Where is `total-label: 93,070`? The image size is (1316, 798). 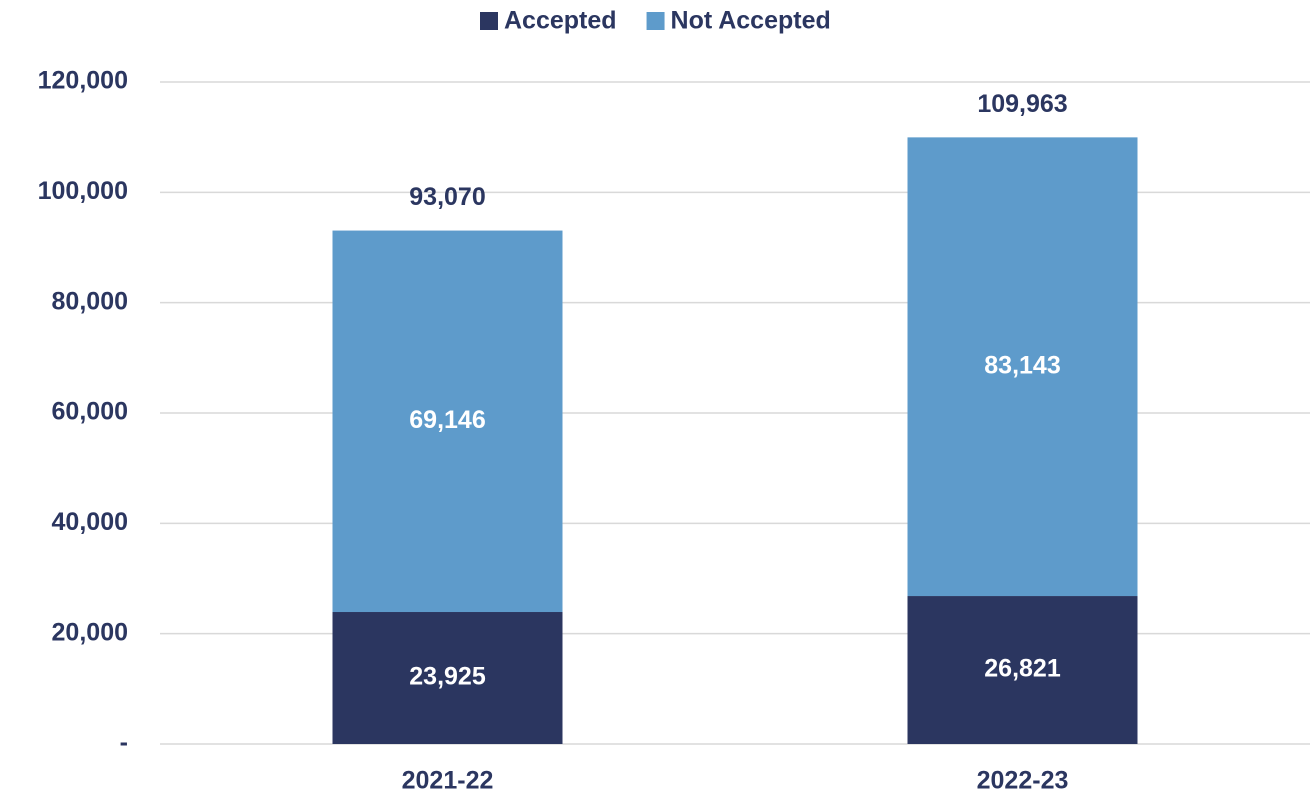 total-label: 93,070 is located at coordinates (447, 197).